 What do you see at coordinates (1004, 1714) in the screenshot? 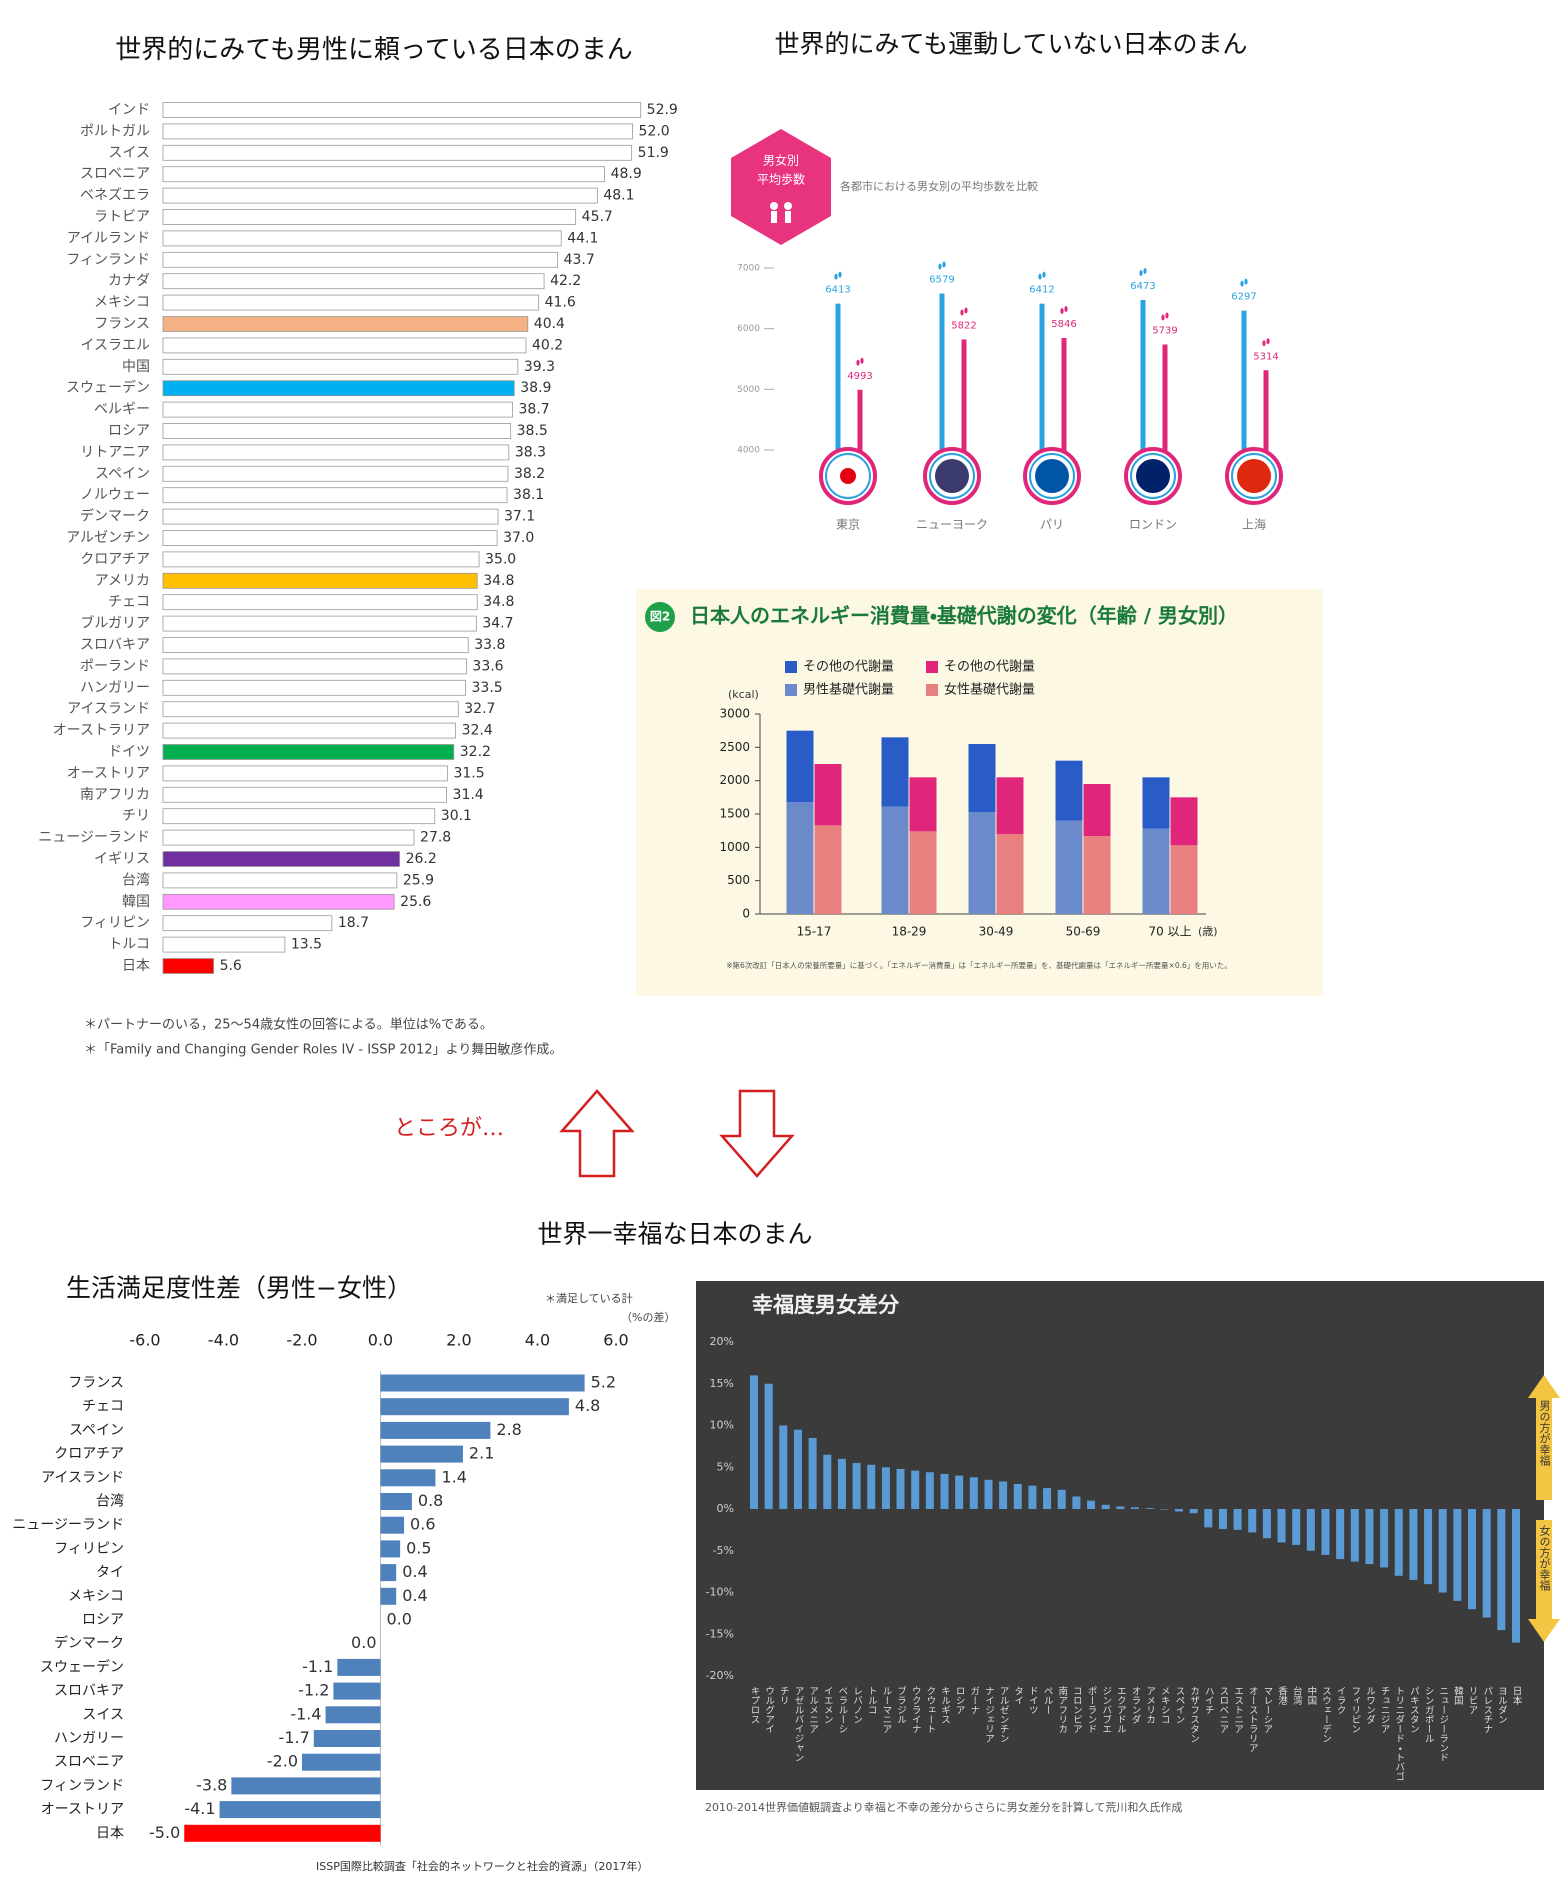
I see `x-tick-label: アルゼンチン` at bounding box center [1004, 1714].